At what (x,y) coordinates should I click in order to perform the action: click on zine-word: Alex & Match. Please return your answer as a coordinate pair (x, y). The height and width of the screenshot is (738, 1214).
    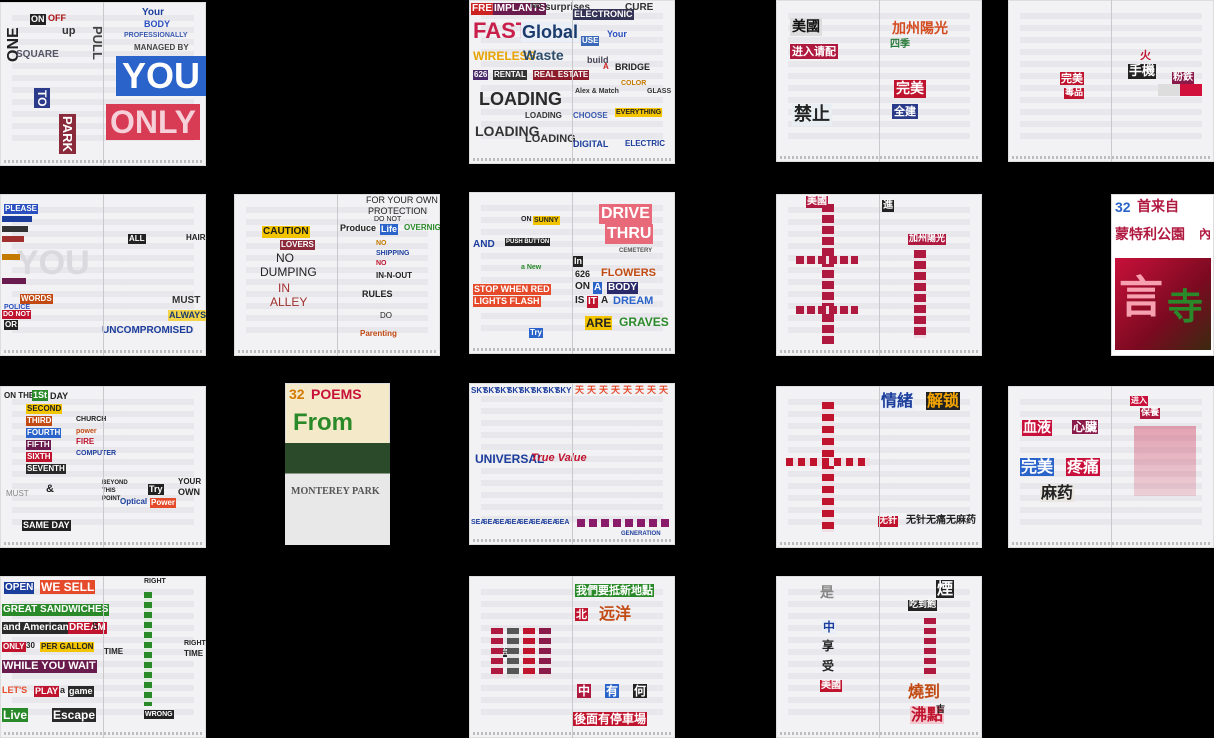
    Looking at the image, I should click on (597, 91).